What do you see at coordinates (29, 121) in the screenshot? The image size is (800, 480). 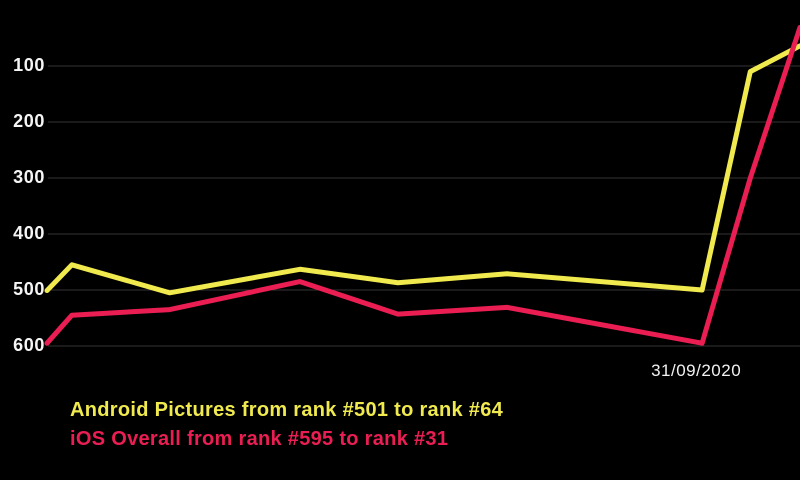 I see `y-axis-tick-label: 200` at bounding box center [29, 121].